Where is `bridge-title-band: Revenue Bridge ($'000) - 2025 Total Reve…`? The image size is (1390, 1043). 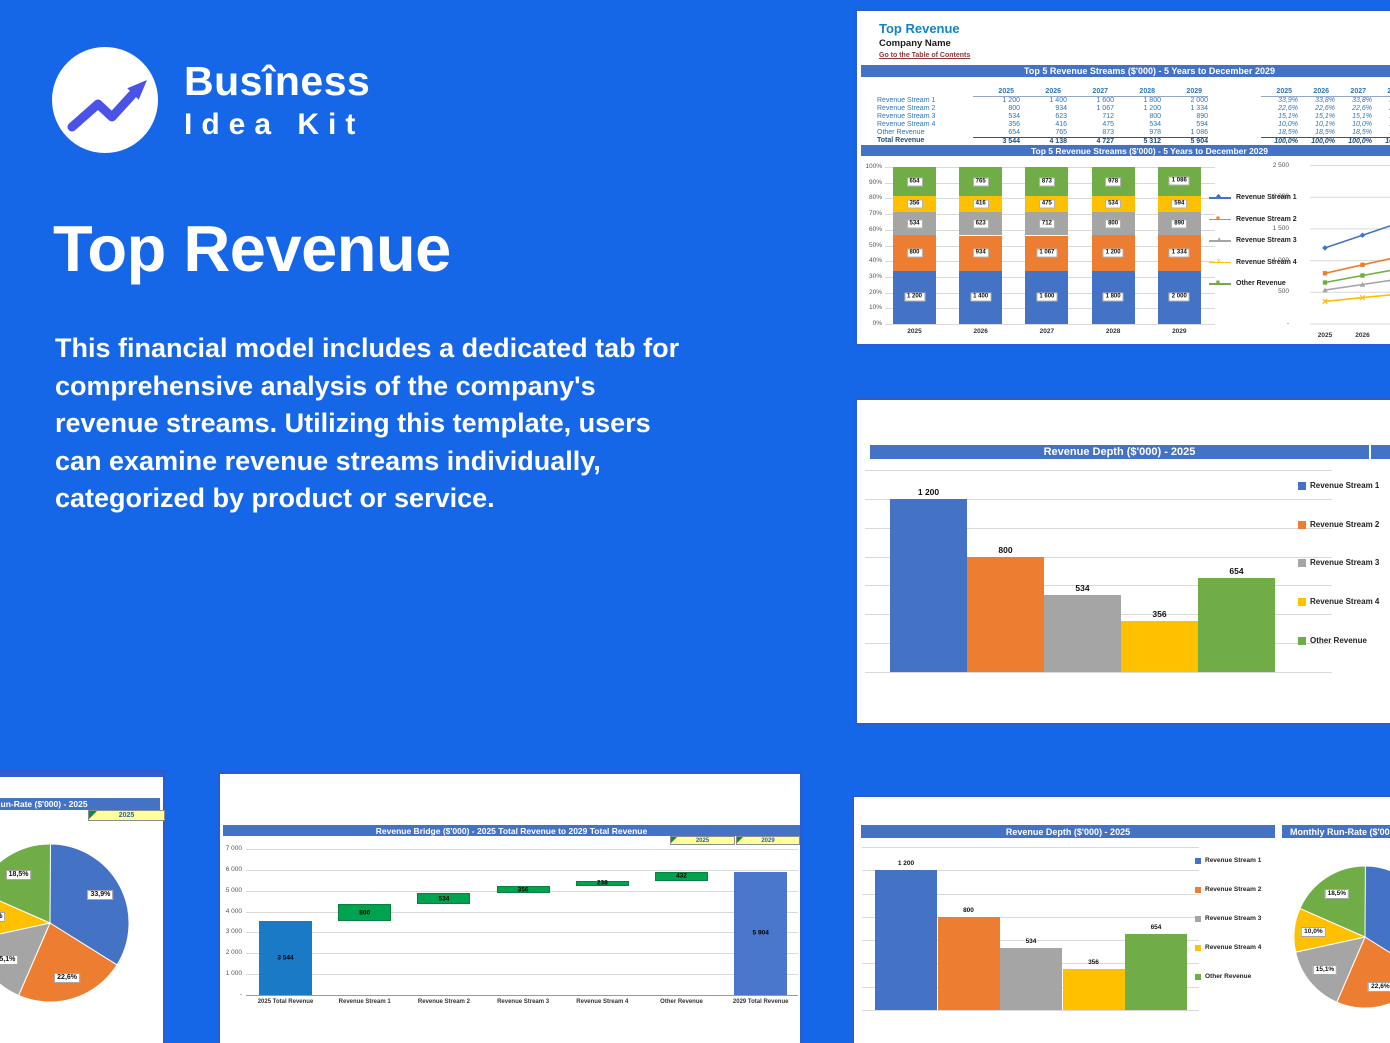
bridge-title-band: Revenue Bridge ($'000) - 2025 Total Reve… is located at coordinates (511, 830).